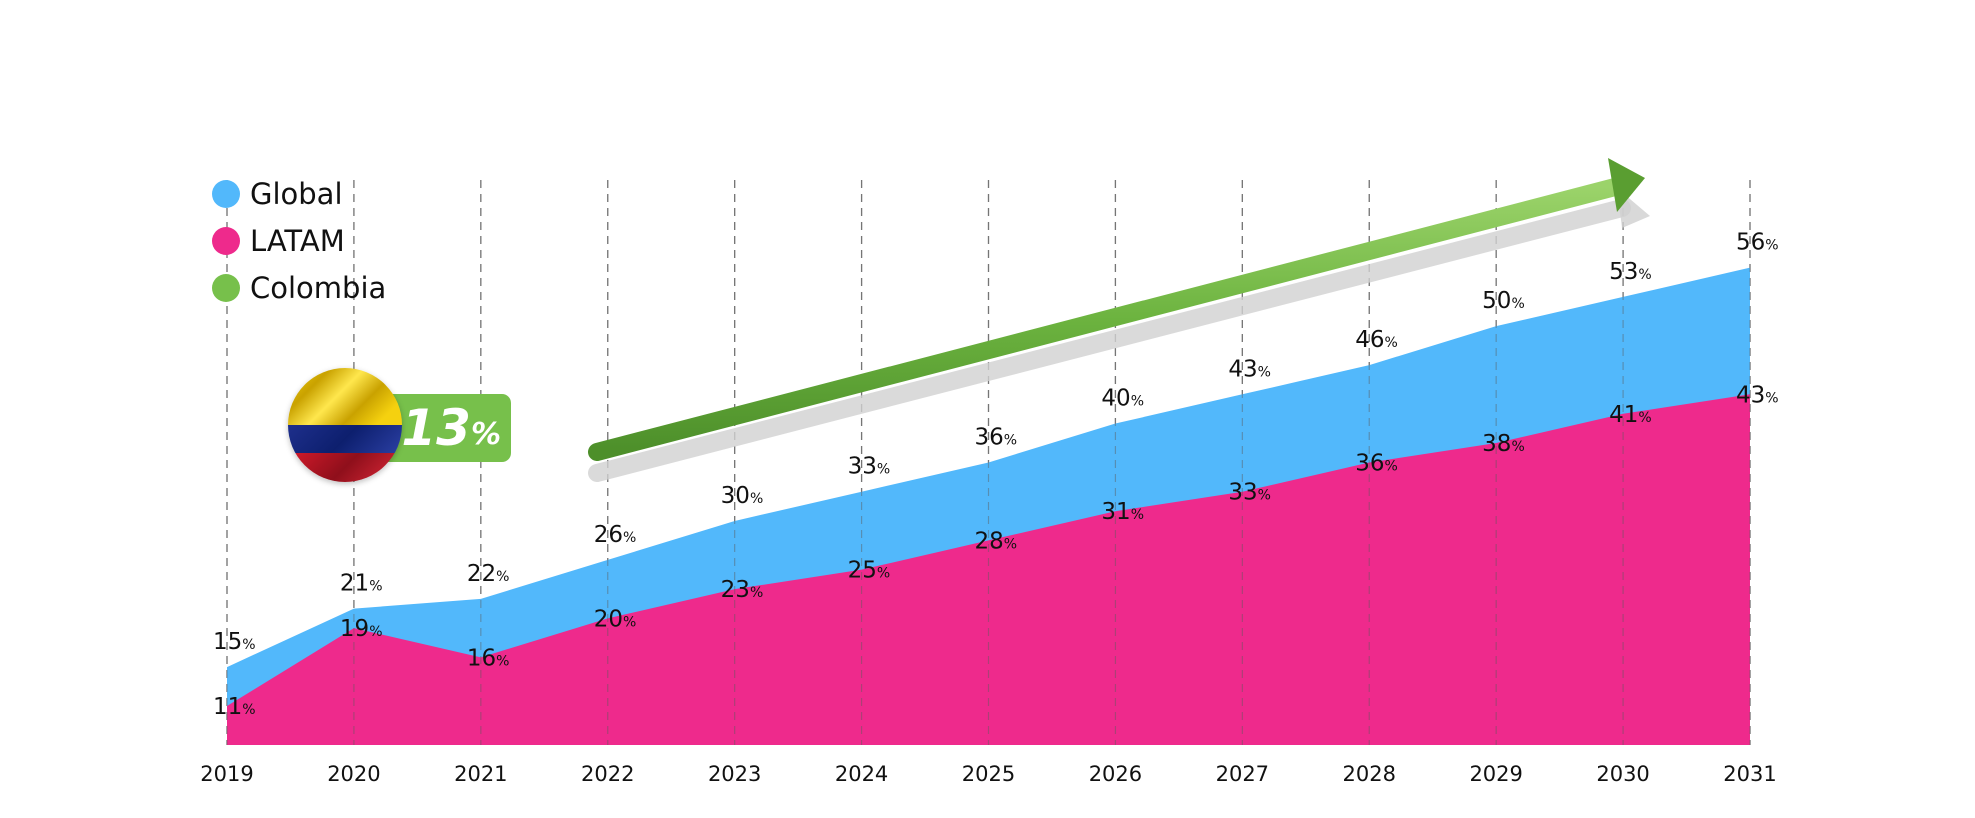 Image resolution: width=1975 pixels, height=818 pixels. What do you see at coordinates (361, 584) in the screenshot?
I see `label-global-2020: 21%` at bounding box center [361, 584].